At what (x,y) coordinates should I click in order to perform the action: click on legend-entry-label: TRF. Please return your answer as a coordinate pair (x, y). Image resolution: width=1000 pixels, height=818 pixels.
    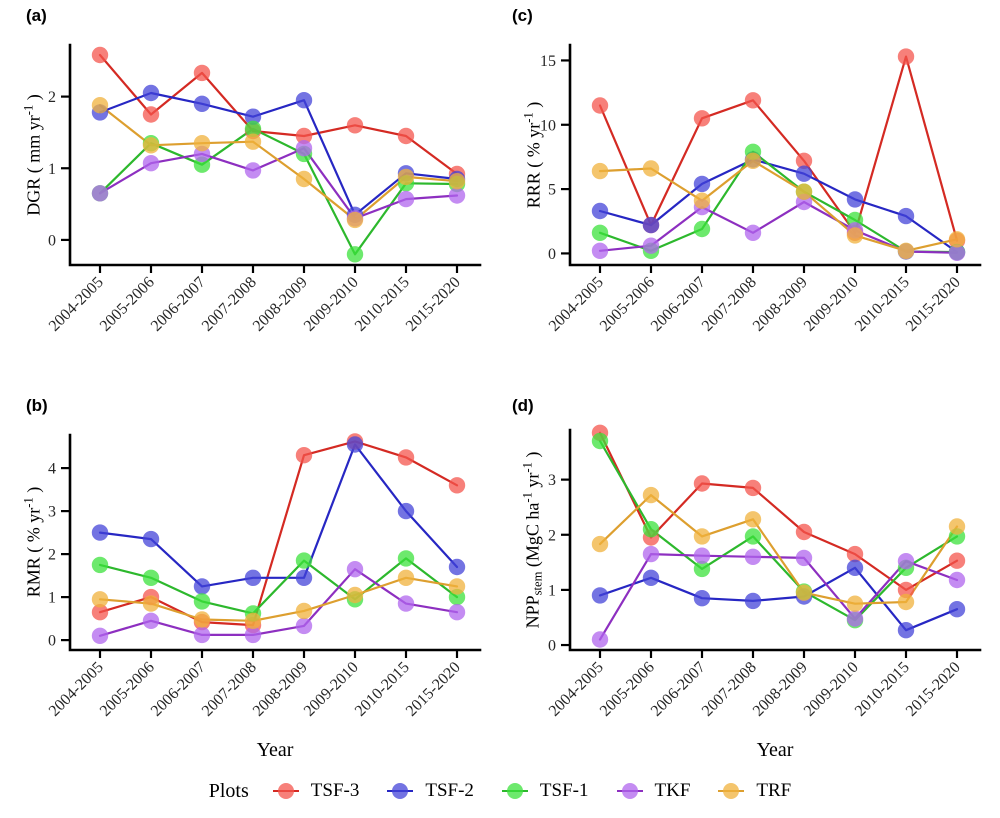
    Looking at the image, I should click on (774, 790).